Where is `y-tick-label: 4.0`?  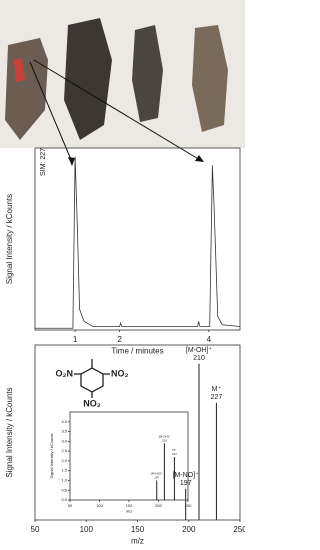
y-tick-label: 4.0 is located at coordinates (64, 421).